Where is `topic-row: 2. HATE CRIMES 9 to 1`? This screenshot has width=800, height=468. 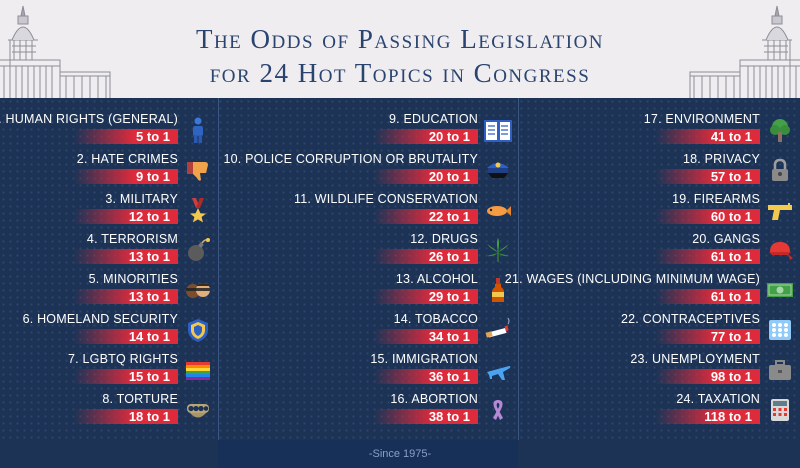
topic-row: 2. HATE CRIMES 9 to 1 is located at coordinates (109, 161).